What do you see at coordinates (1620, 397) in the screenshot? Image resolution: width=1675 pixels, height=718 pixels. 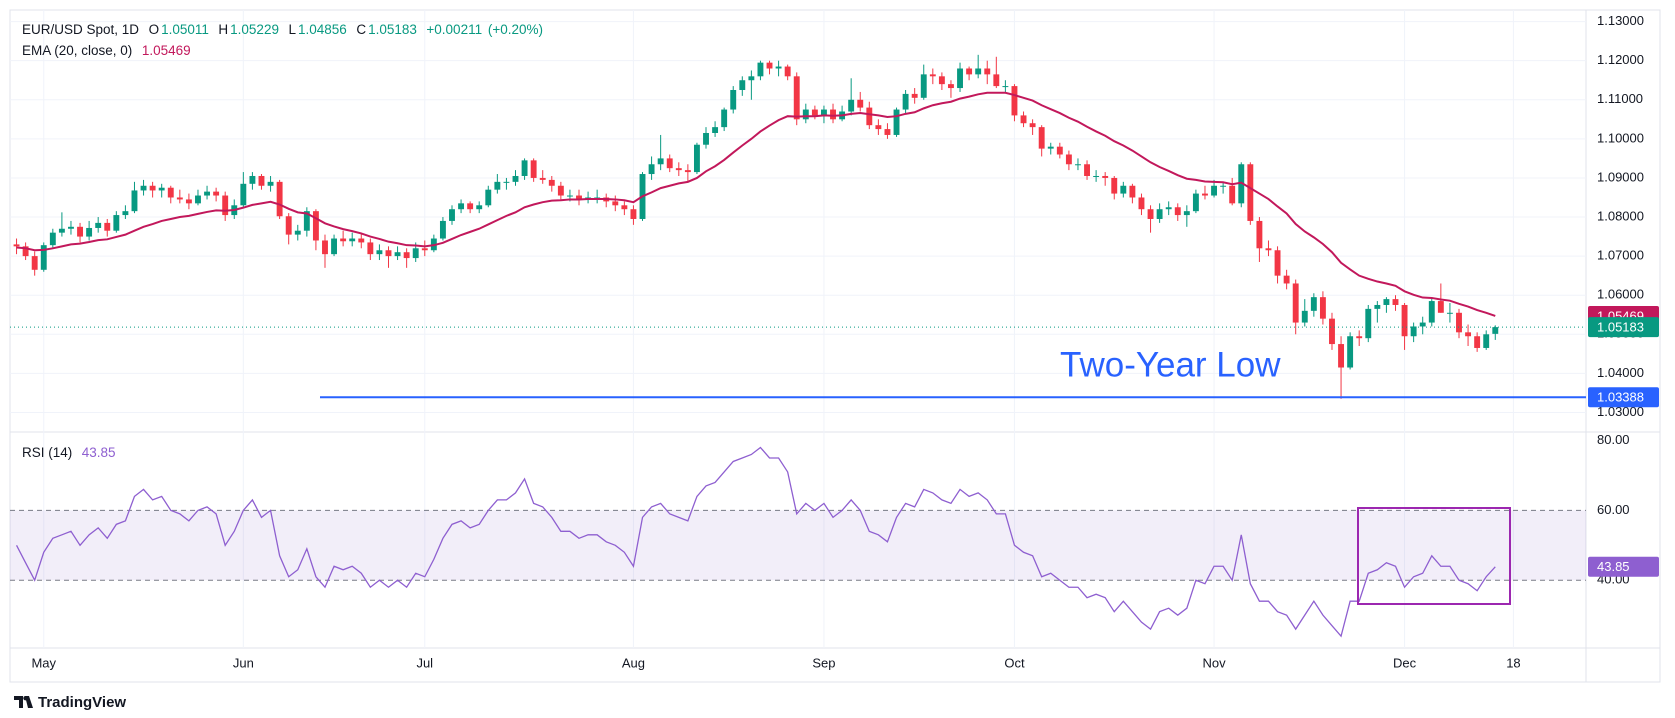 I see `low-badge: 1.03388` at bounding box center [1620, 397].